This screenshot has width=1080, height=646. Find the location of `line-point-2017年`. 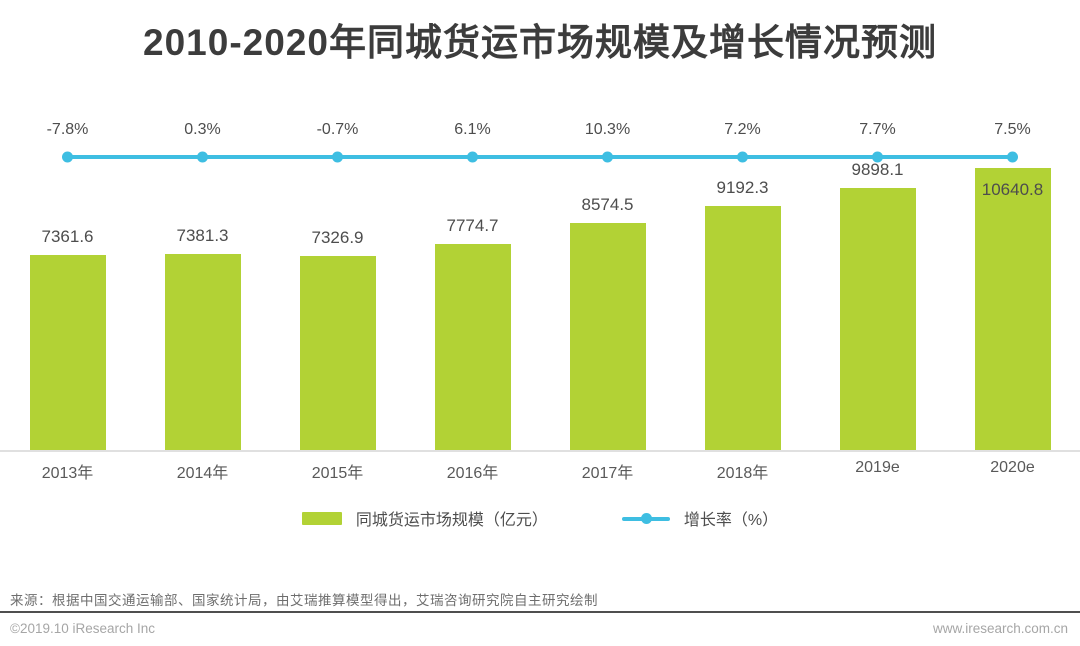

line-point-2017年 is located at coordinates (607, 157).